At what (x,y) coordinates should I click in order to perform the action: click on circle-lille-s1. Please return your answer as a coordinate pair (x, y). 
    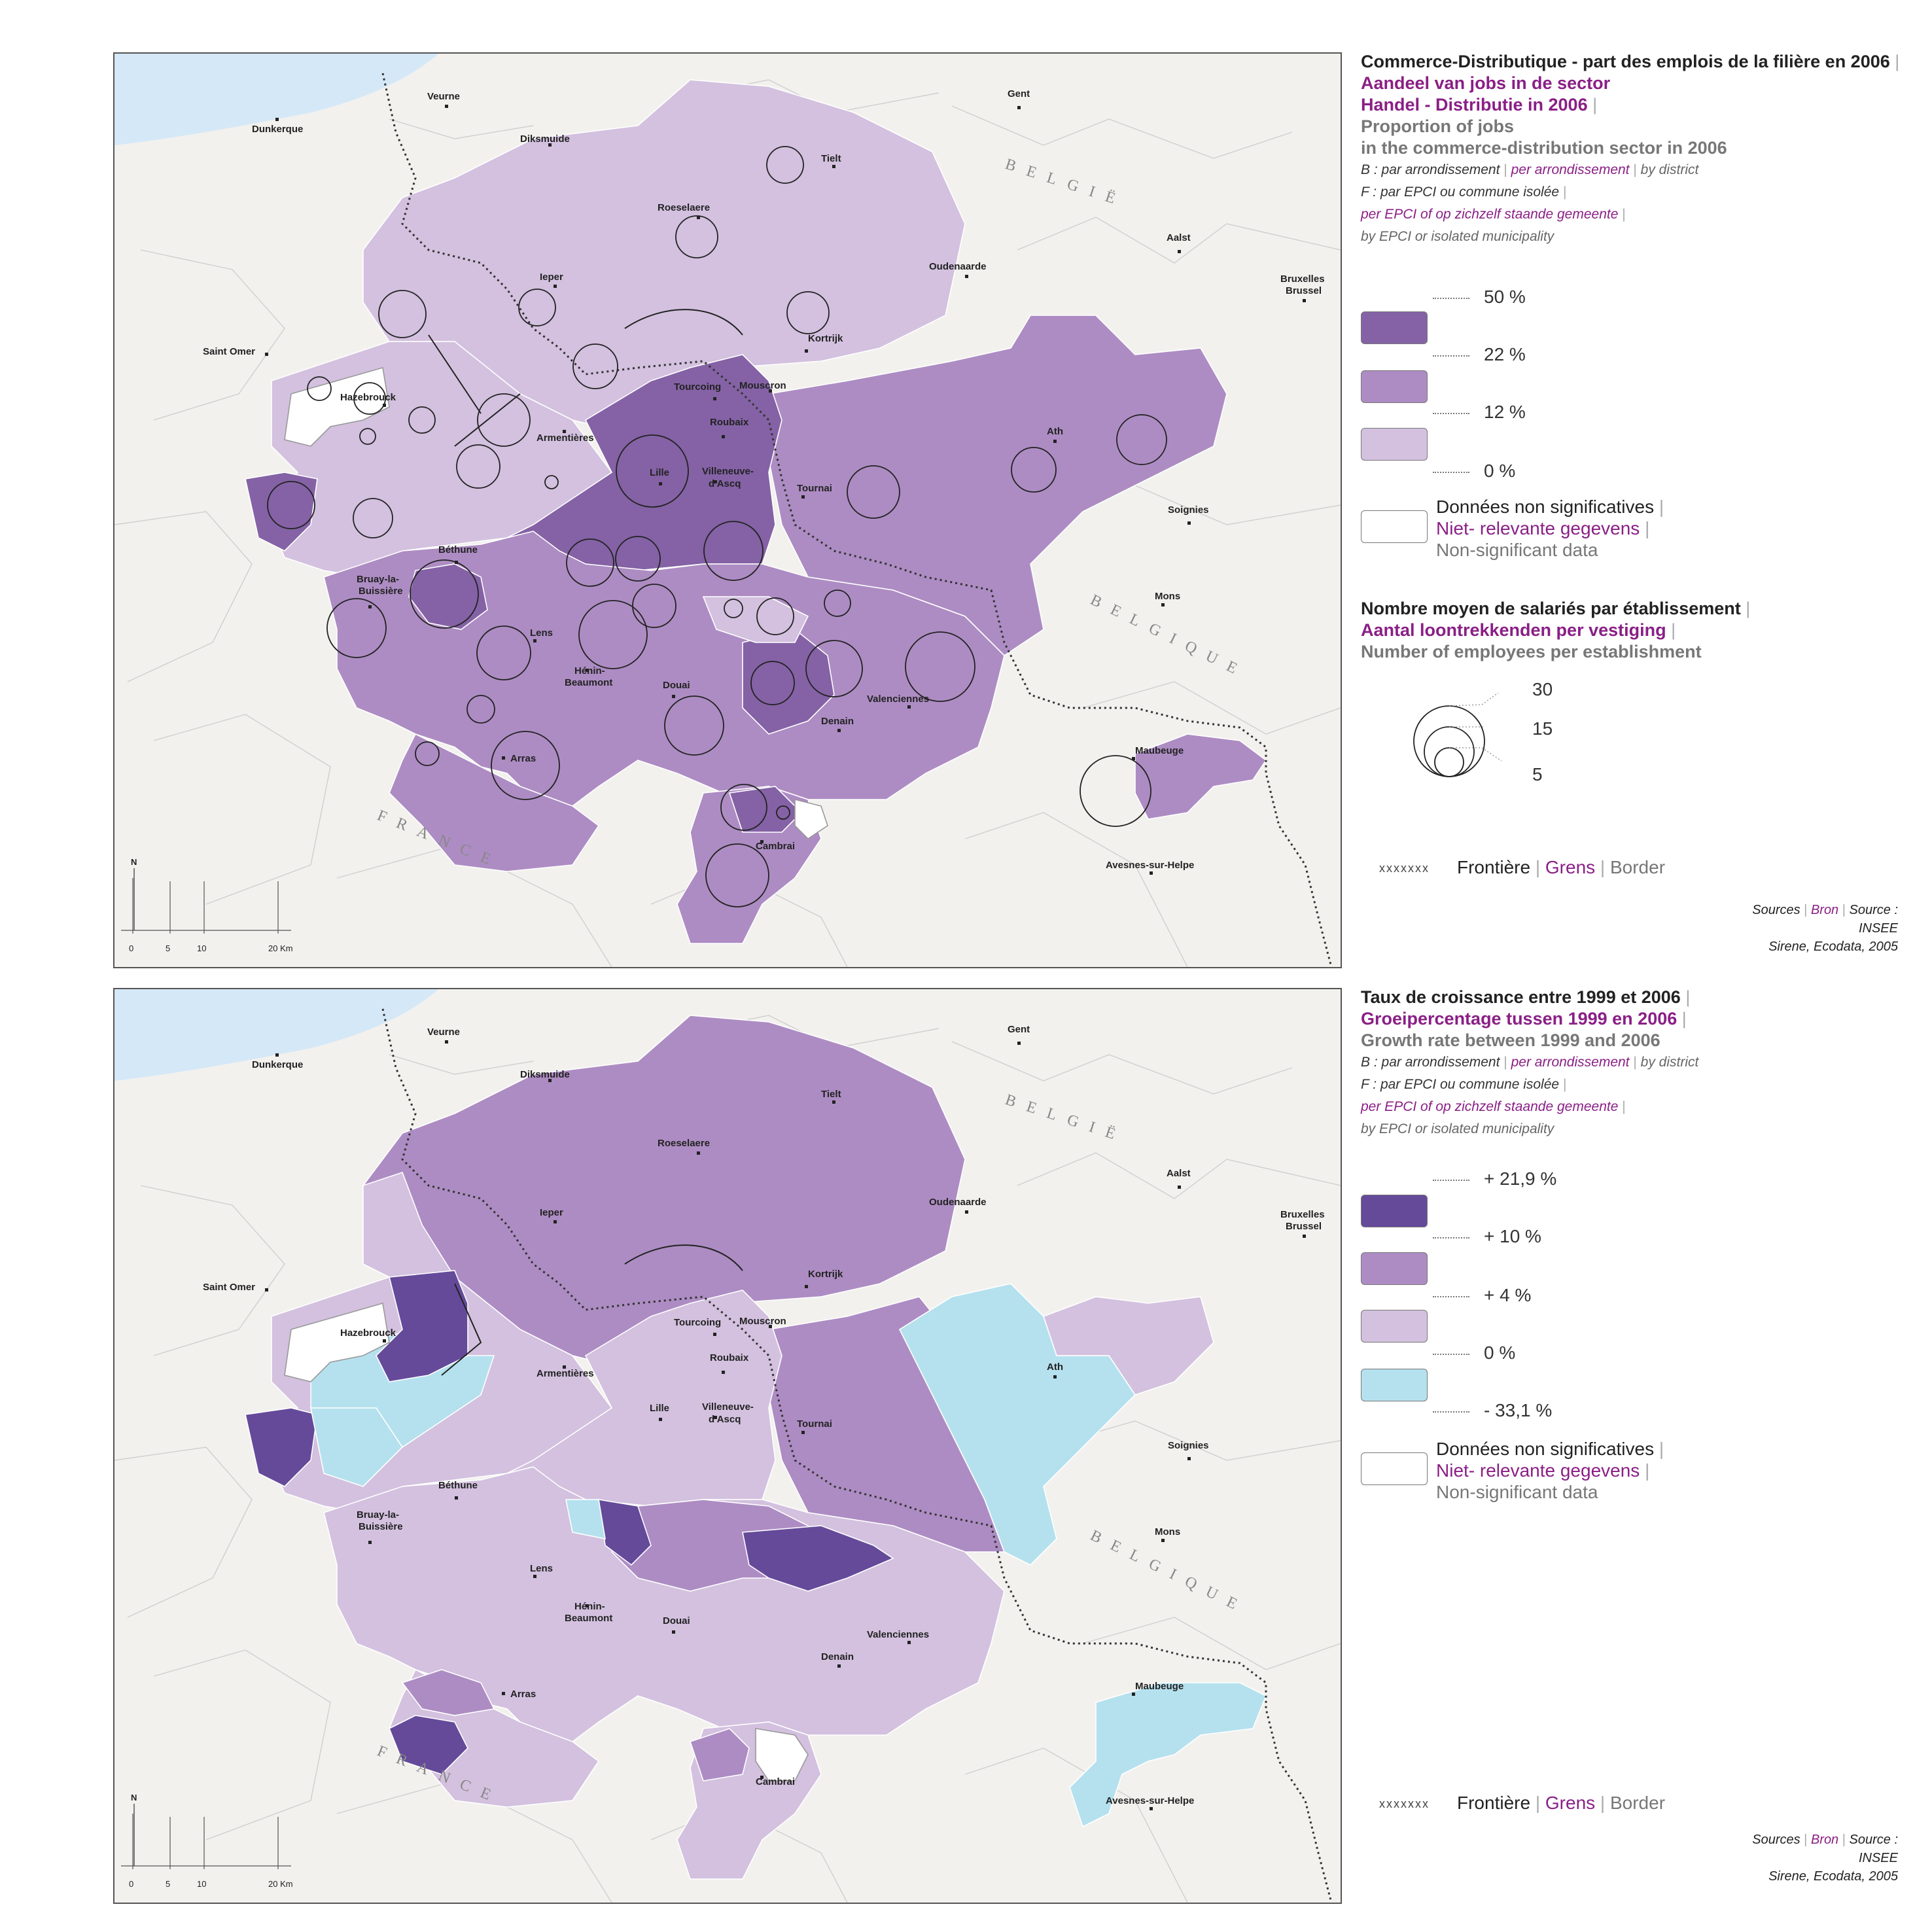
    Looking at the image, I should click on (590, 562).